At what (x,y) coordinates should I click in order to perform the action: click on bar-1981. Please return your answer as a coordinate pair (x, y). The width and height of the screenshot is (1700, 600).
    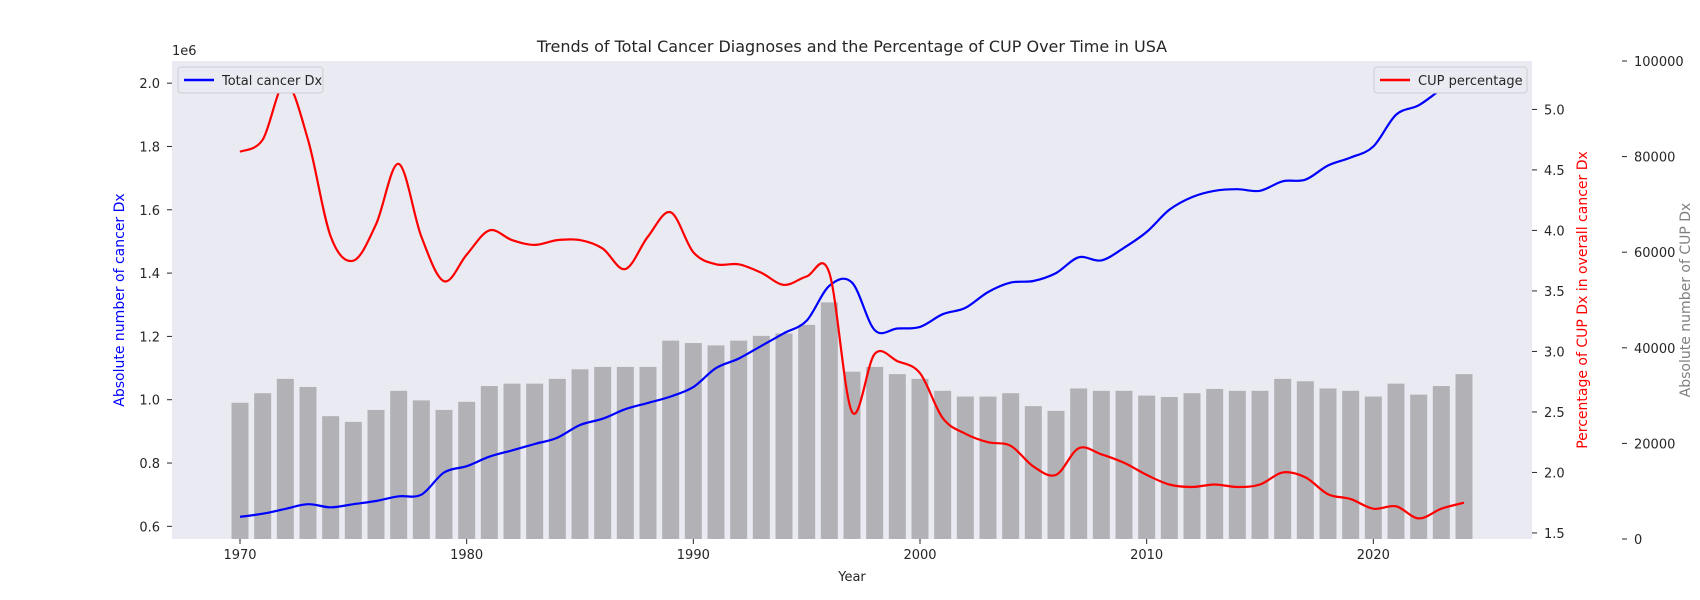
    Looking at the image, I should click on (489, 462).